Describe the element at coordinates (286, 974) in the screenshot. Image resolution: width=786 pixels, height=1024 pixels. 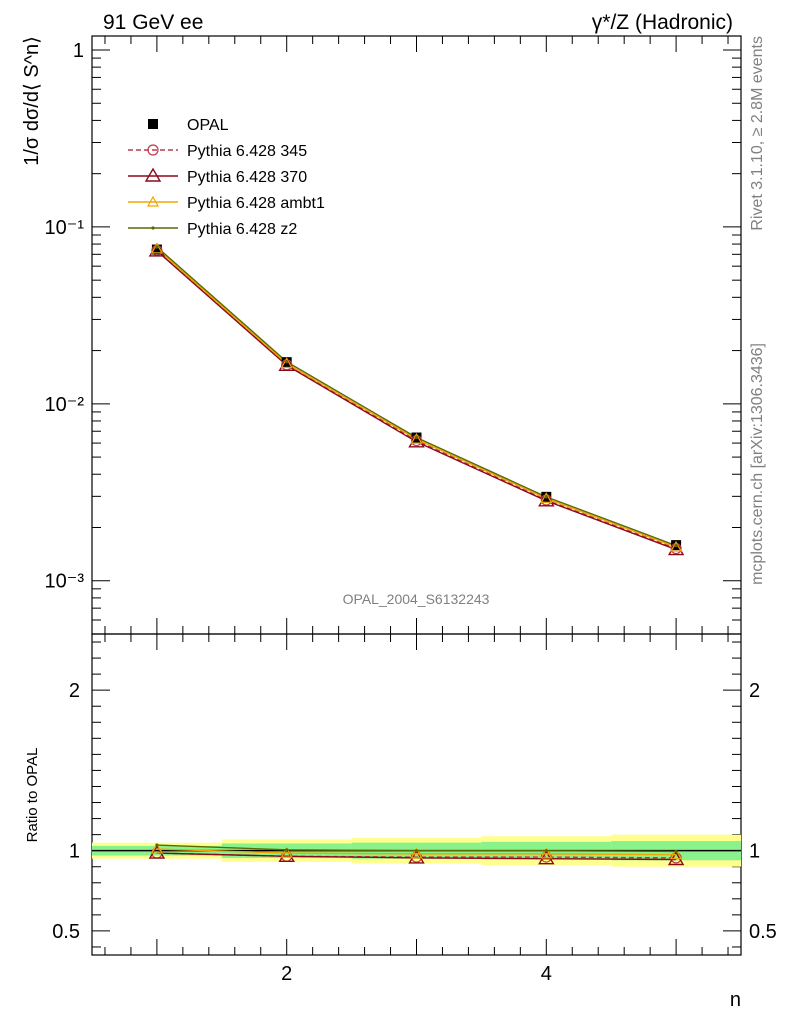
I see `x-tick-label: 2` at that location.